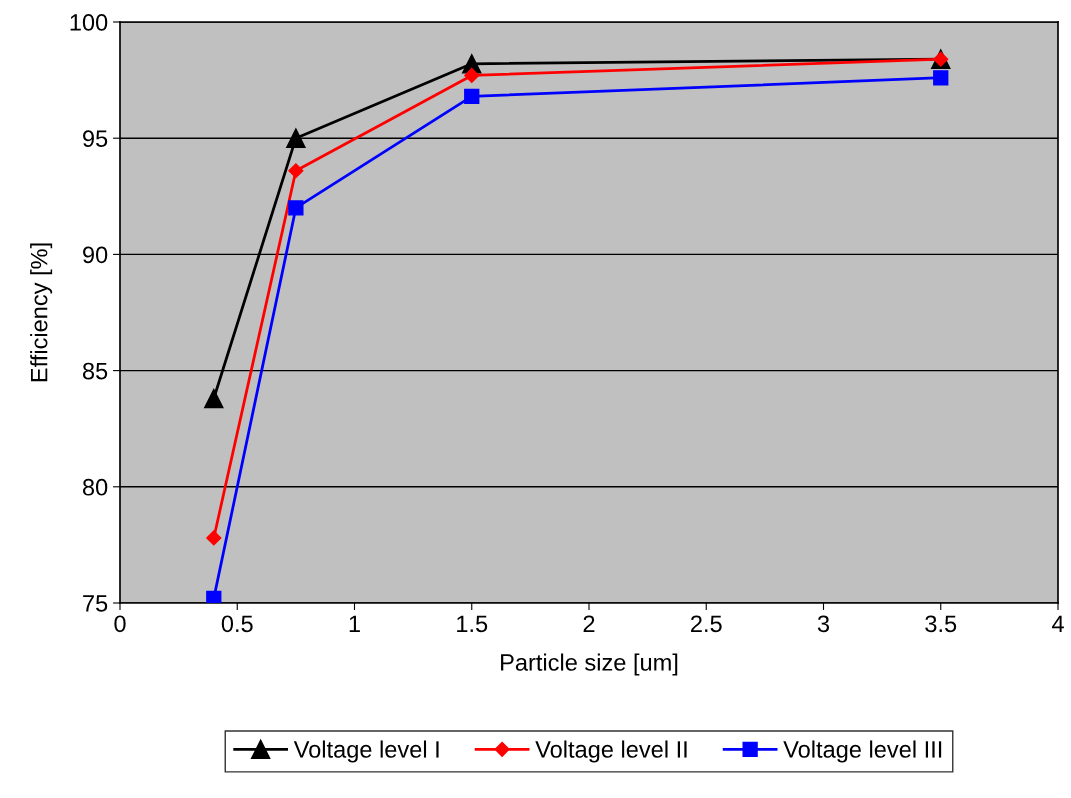 This screenshot has height=798, width=1071. Describe the element at coordinates (89, 22) in the screenshot. I see `y-tick-label: 100` at that location.